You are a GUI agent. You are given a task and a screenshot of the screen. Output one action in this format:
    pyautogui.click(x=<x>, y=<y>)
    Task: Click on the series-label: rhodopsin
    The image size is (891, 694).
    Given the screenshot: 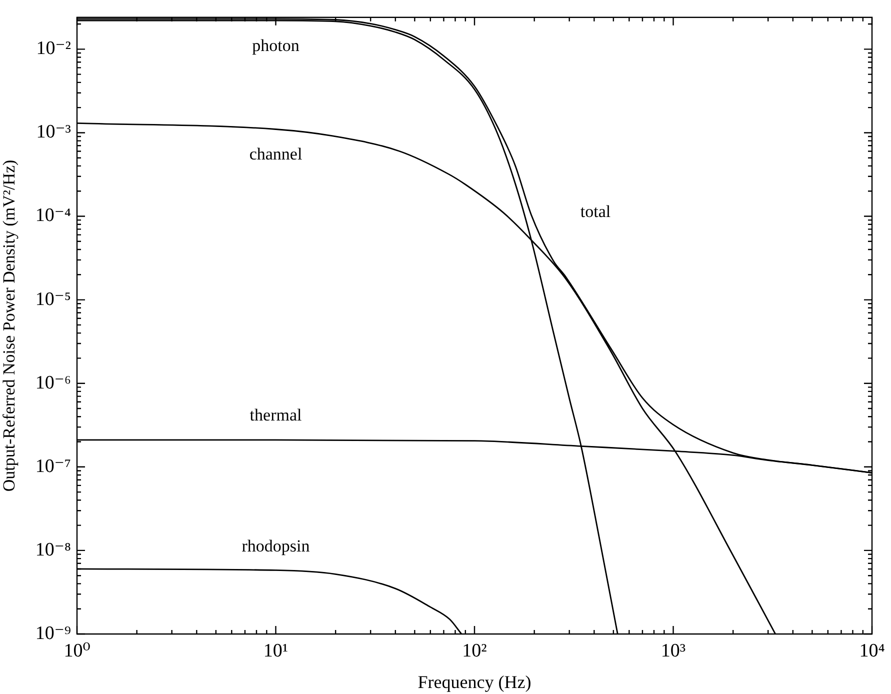 What is the action you would take?
    pyautogui.click(x=276, y=546)
    